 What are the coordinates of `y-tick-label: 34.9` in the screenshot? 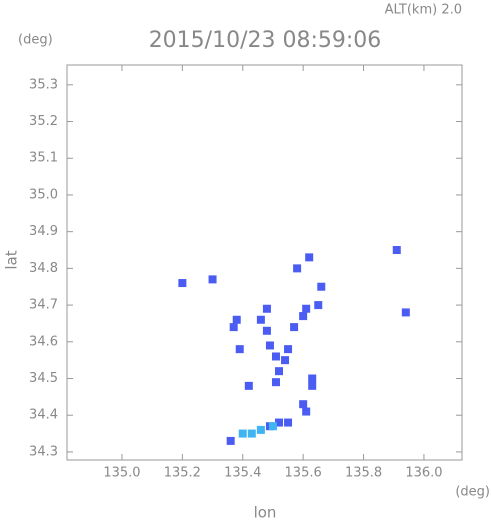 It's located at (43, 231).